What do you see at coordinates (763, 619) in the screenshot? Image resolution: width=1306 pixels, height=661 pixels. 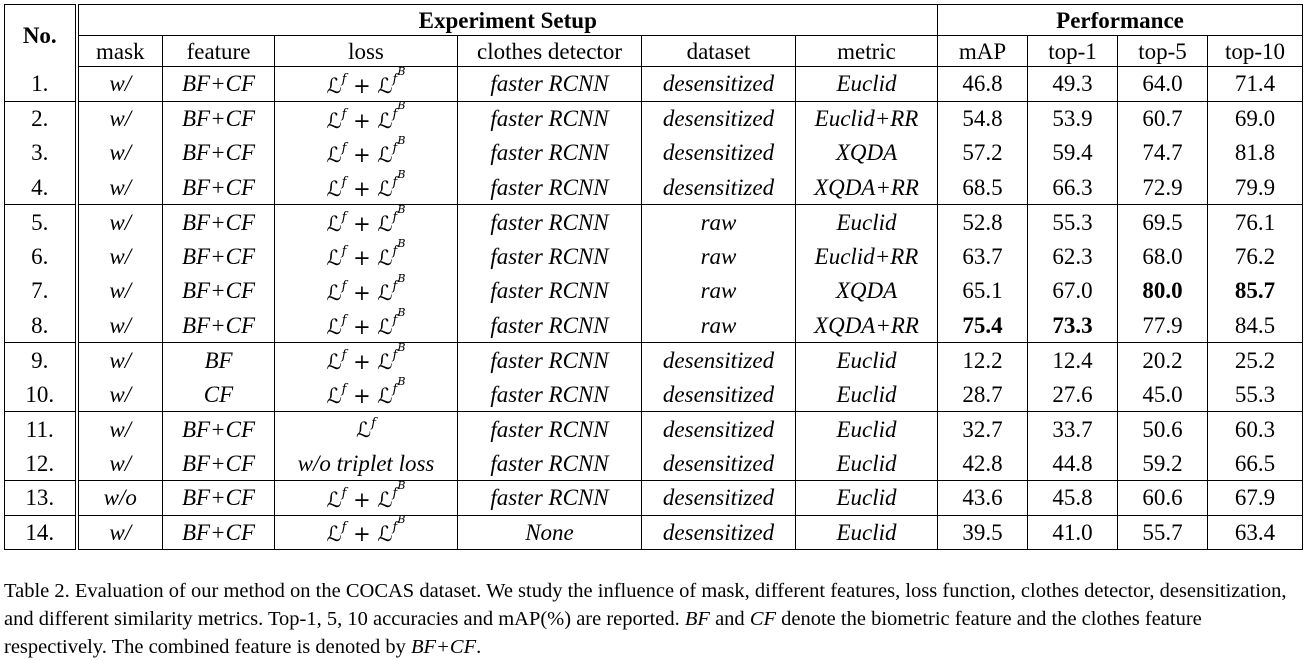 I see `caption-cf: CF` at bounding box center [763, 619].